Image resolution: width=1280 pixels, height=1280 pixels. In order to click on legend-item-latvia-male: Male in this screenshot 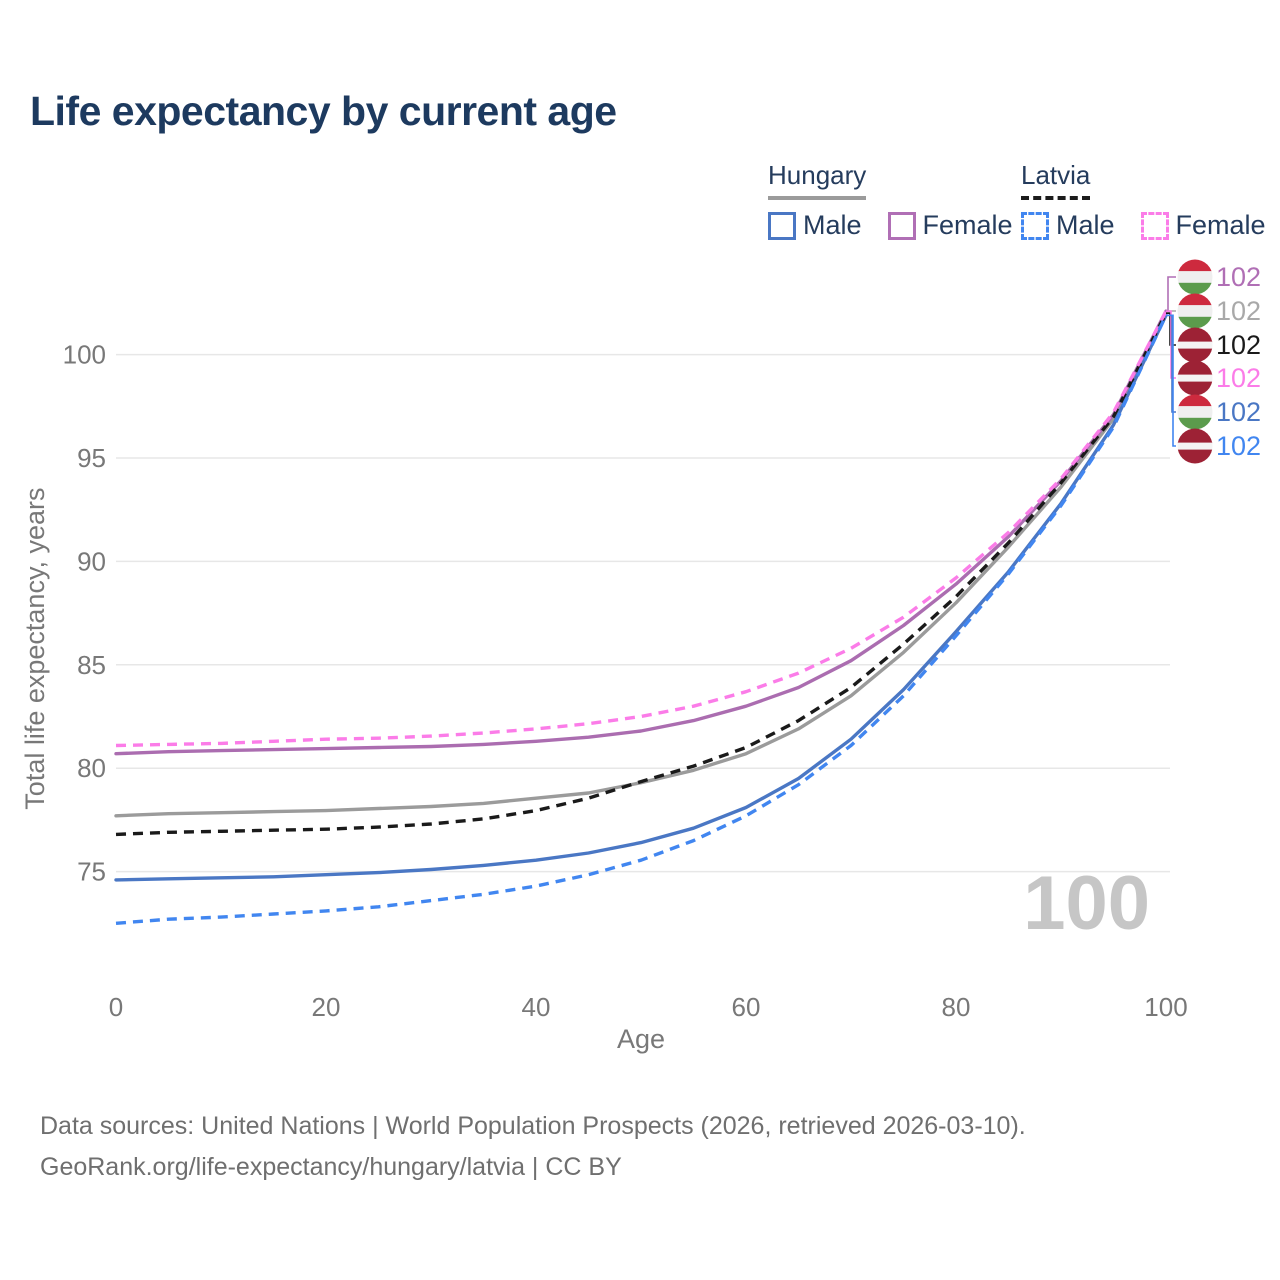, I will do `click(1068, 225)`.